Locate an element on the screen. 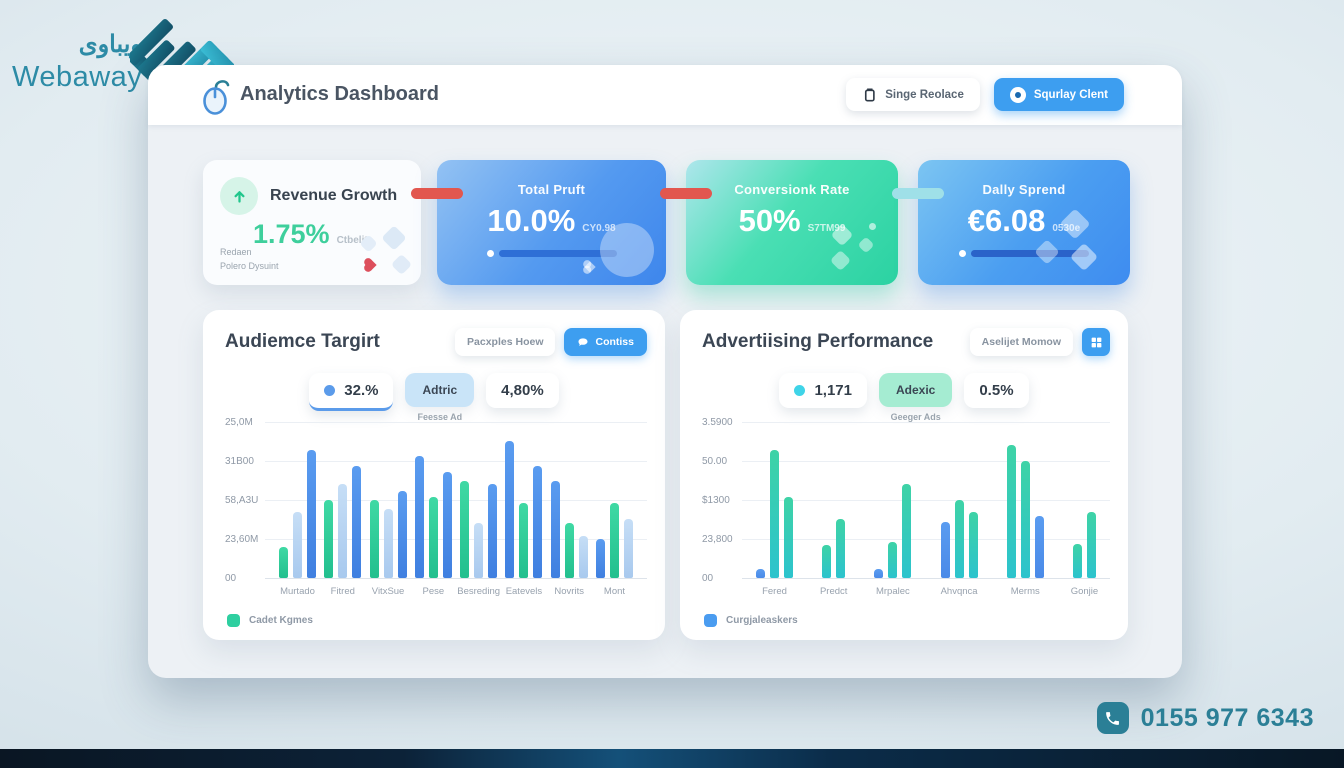 This screenshot has width=1344, height=768. panel-grid-button is located at coordinates (1096, 342).